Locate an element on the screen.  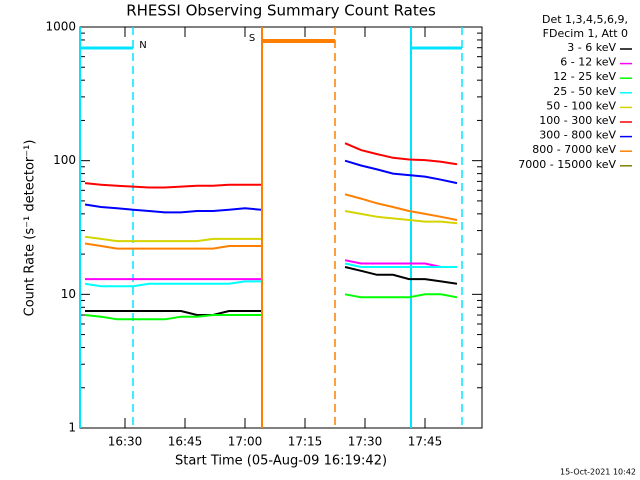
legend-header: FDecim 1, Att 0 is located at coordinates (585, 33).